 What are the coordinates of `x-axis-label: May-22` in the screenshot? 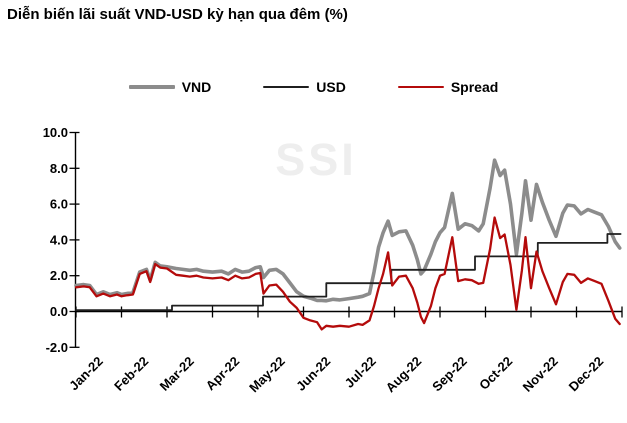 It's located at (267, 375).